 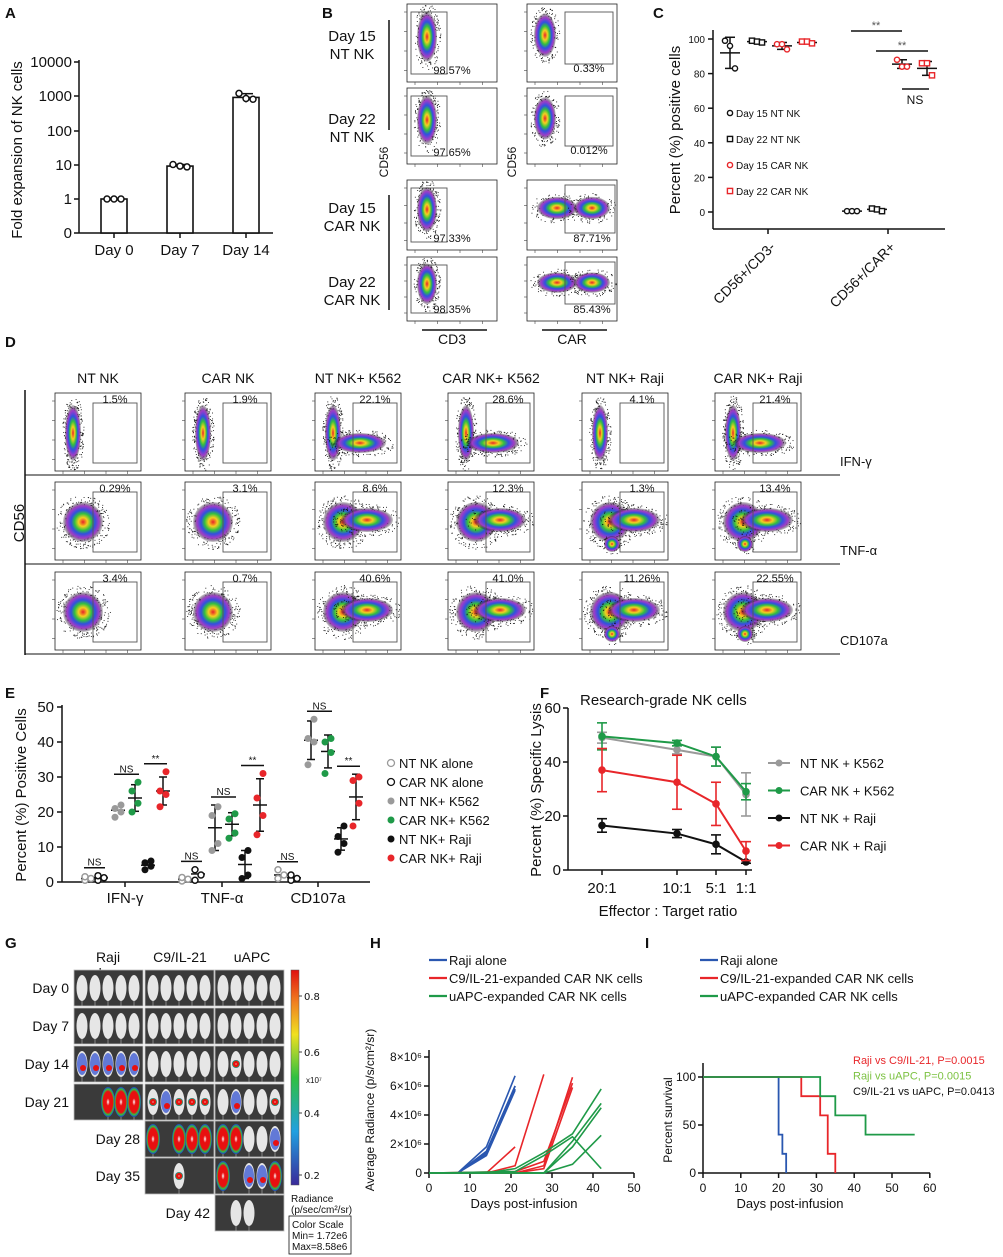 What do you see at coordinates (246, 250) in the screenshot?
I see `x-tick-label: Day 14` at bounding box center [246, 250].